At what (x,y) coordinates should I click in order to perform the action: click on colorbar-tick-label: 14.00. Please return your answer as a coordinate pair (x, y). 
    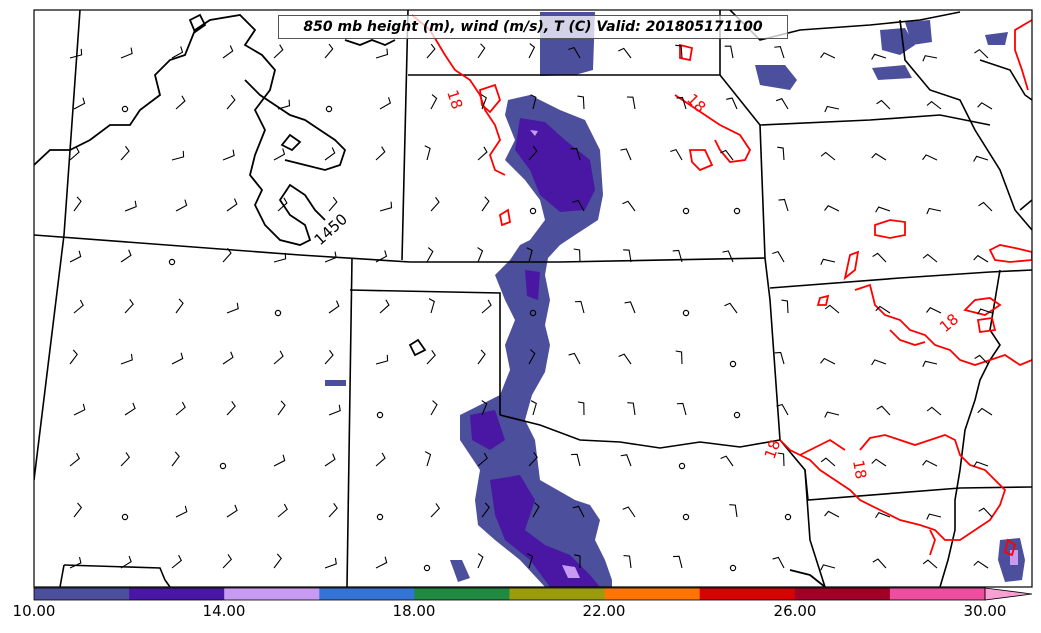
    Looking at the image, I should click on (224, 611).